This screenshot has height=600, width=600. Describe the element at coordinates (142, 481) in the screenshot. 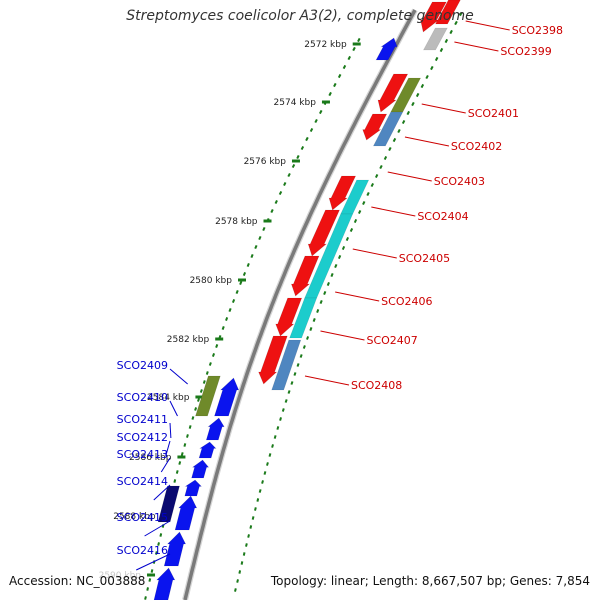

I see `reverse-gene-label: SCO2414` at that location.